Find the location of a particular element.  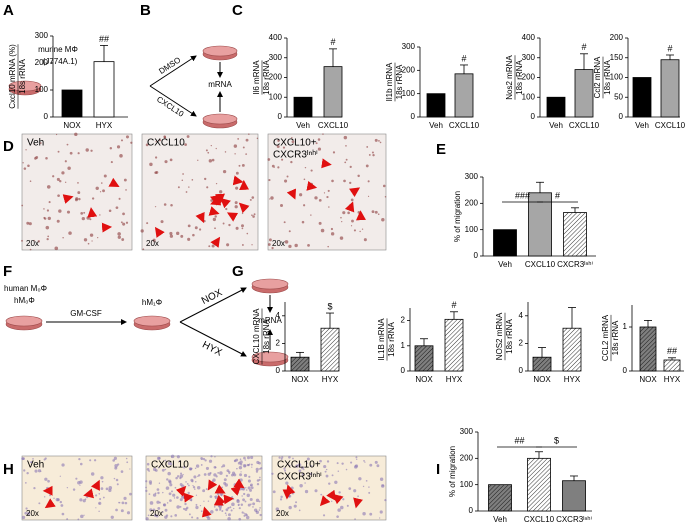

magnification: 20x is located at coordinates (278, 243).